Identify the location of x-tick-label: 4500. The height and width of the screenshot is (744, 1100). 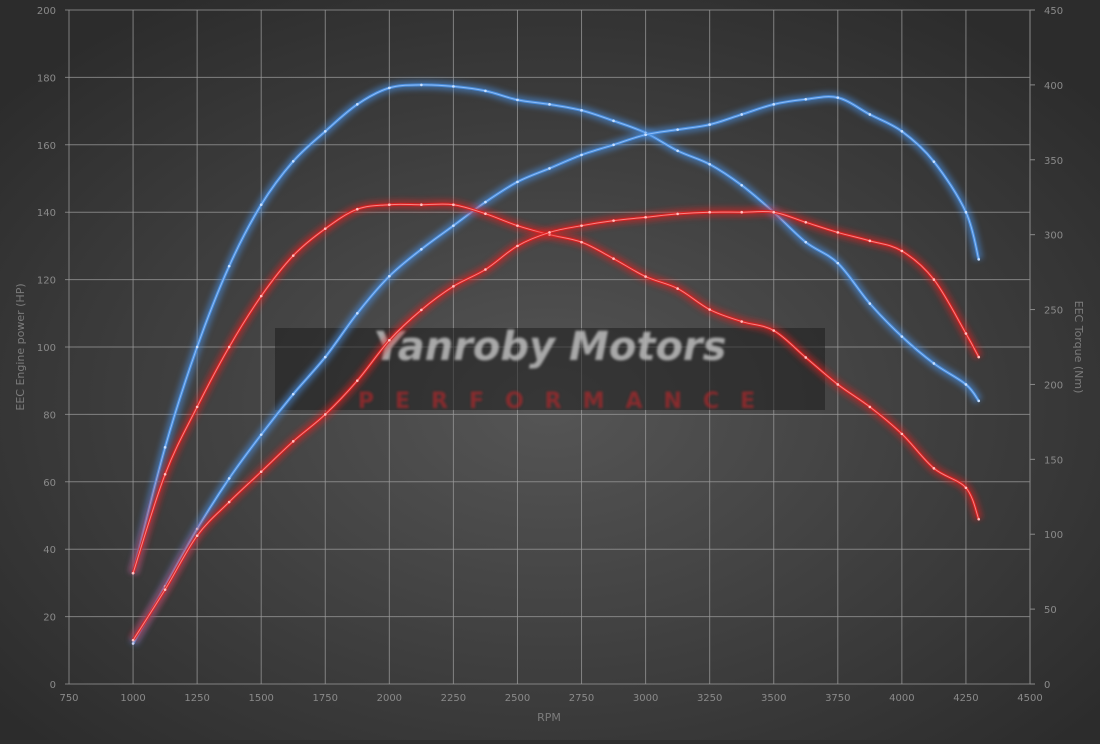
(1029, 698).